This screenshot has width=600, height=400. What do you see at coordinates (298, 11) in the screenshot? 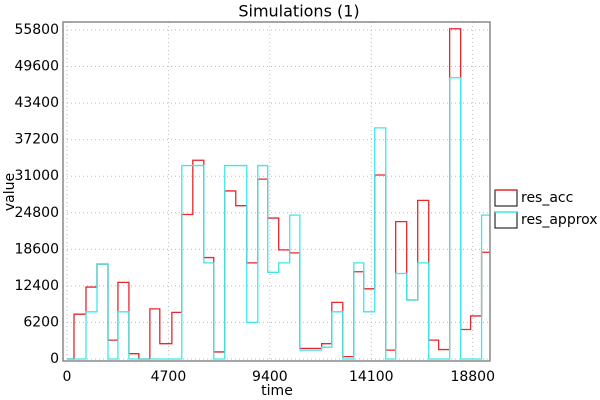
I see `chart-title: Simulations (1)` at bounding box center [298, 11].